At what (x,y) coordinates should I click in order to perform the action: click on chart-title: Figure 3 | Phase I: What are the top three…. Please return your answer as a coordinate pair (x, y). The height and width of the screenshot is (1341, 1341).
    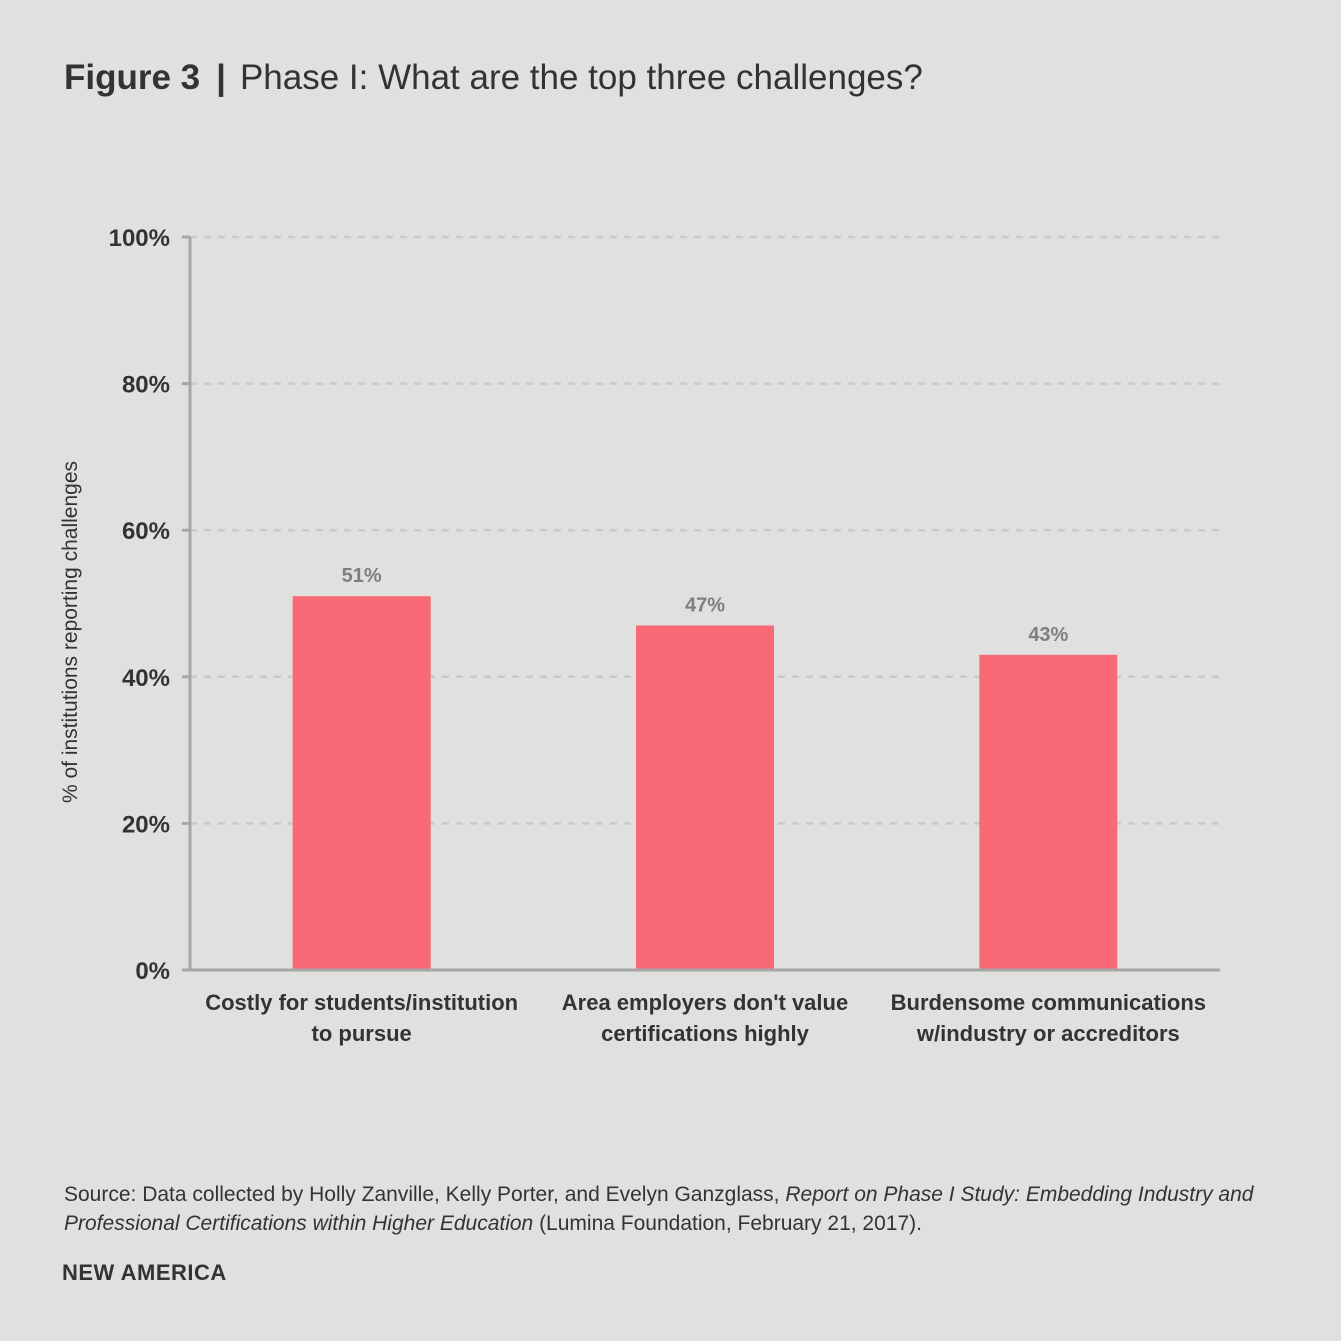
    Looking at the image, I should click on (493, 78).